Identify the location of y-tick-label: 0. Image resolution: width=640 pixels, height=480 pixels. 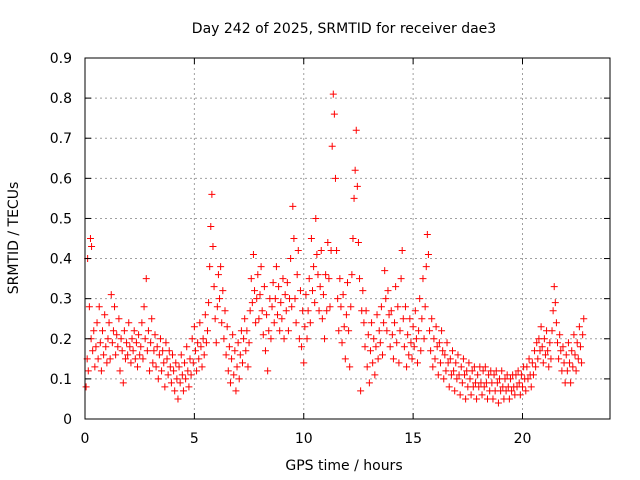
(67, 420).